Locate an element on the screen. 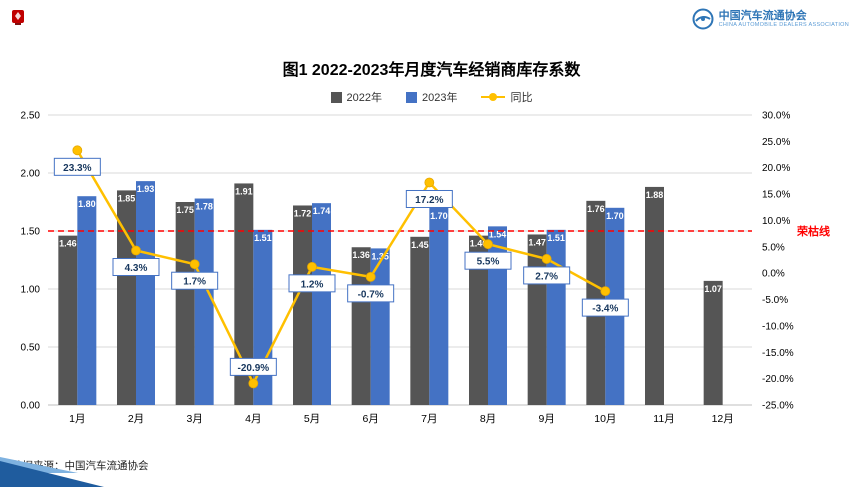 The width and height of the screenshot is (863, 487). legend-item-2022年: 2022年 is located at coordinates (356, 97).